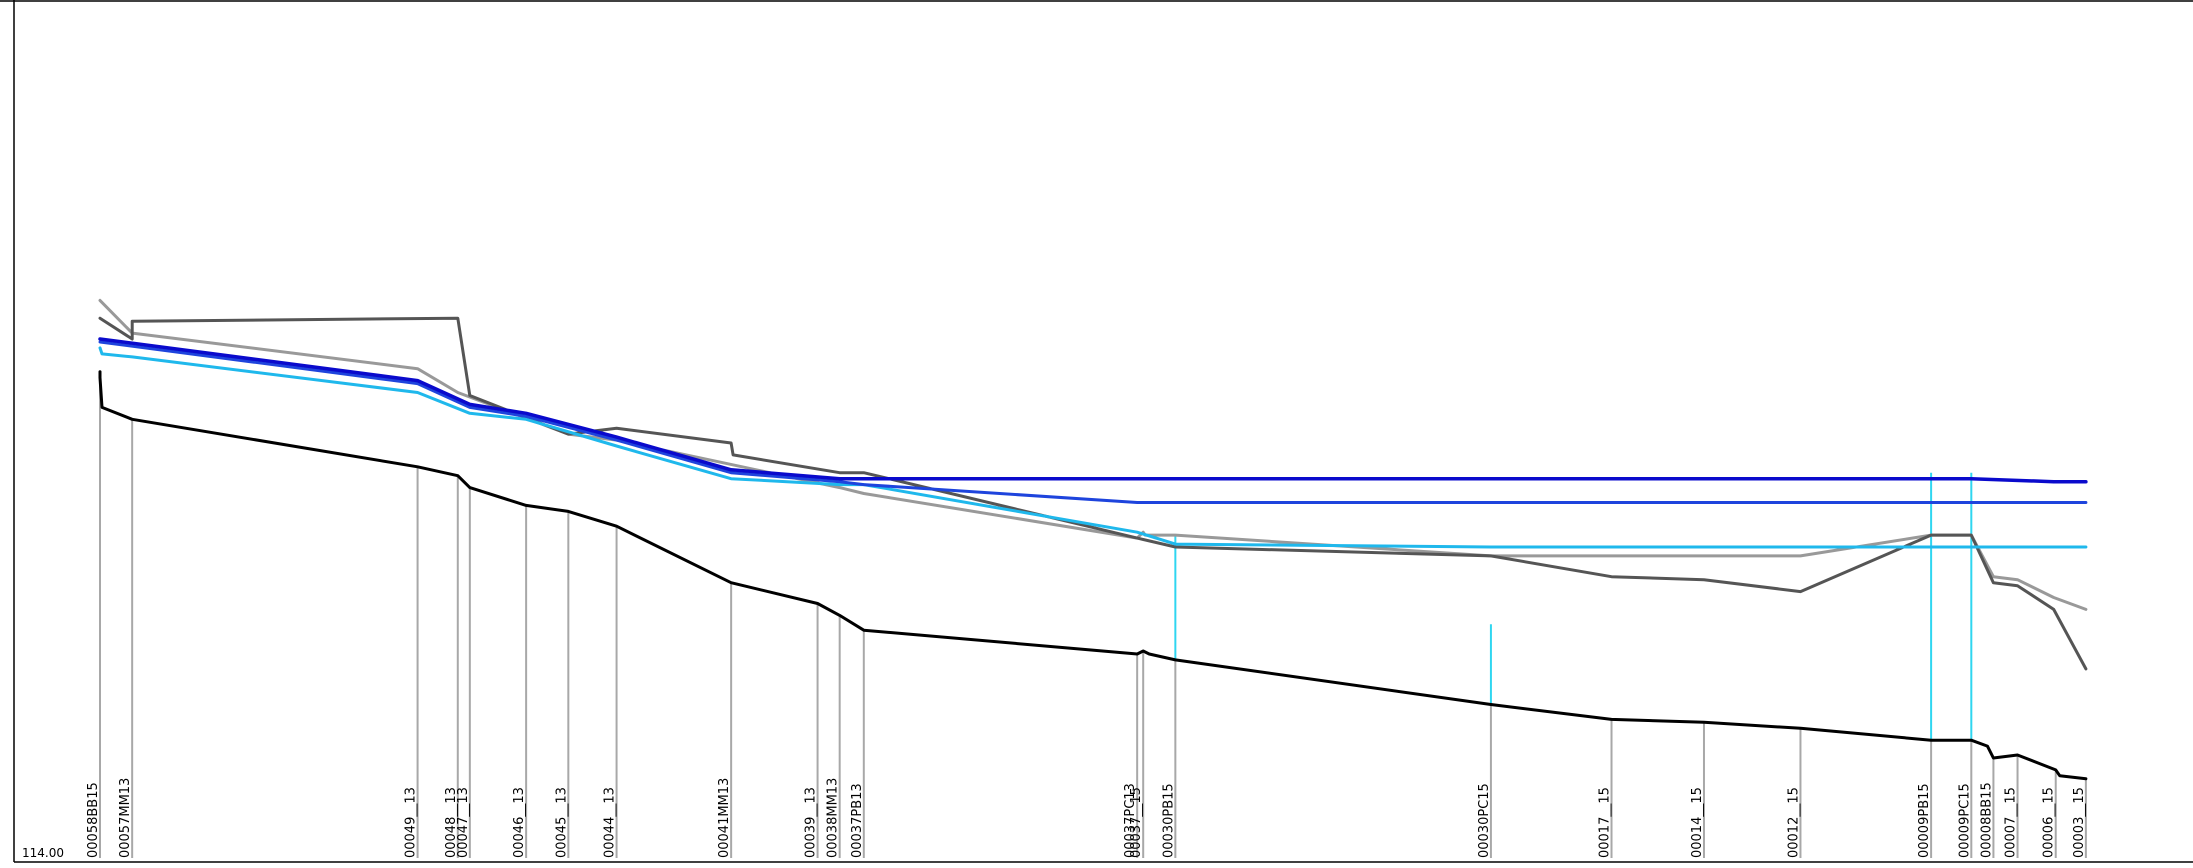 The width and height of the screenshot is (2193, 868). Describe the element at coordinates (1986, 820) in the screenshot. I see `station-label: 00008BB15` at that location.